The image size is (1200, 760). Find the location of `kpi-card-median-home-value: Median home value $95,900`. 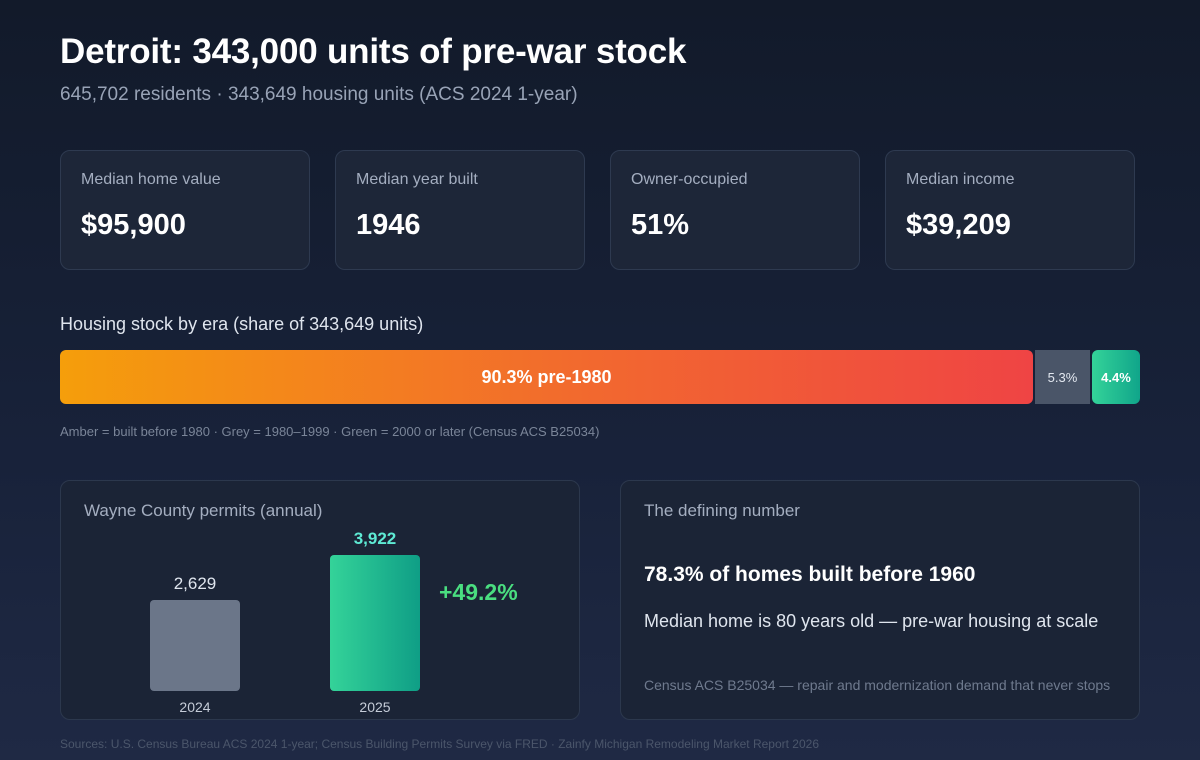

kpi-card-median-home-value: Median home value $95,900 is located at coordinates (185, 210).